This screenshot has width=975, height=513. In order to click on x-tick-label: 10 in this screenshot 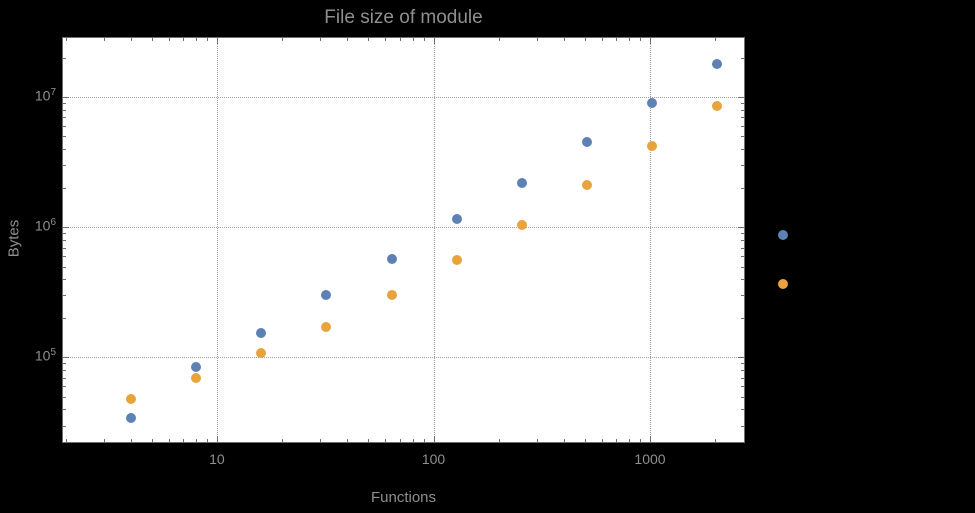, I will do `click(217, 459)`.